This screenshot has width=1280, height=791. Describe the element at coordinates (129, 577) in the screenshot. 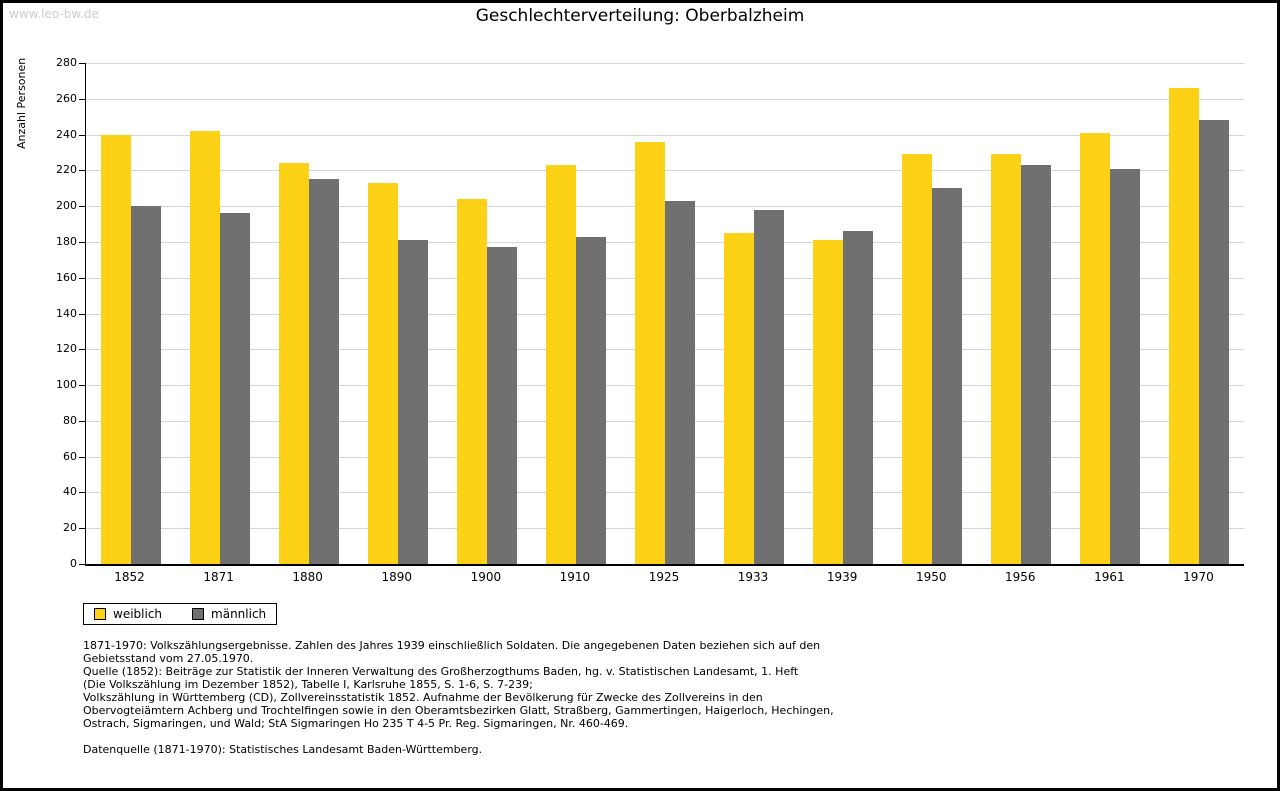

I see `x-tick-label-1852: 1852` at that location.